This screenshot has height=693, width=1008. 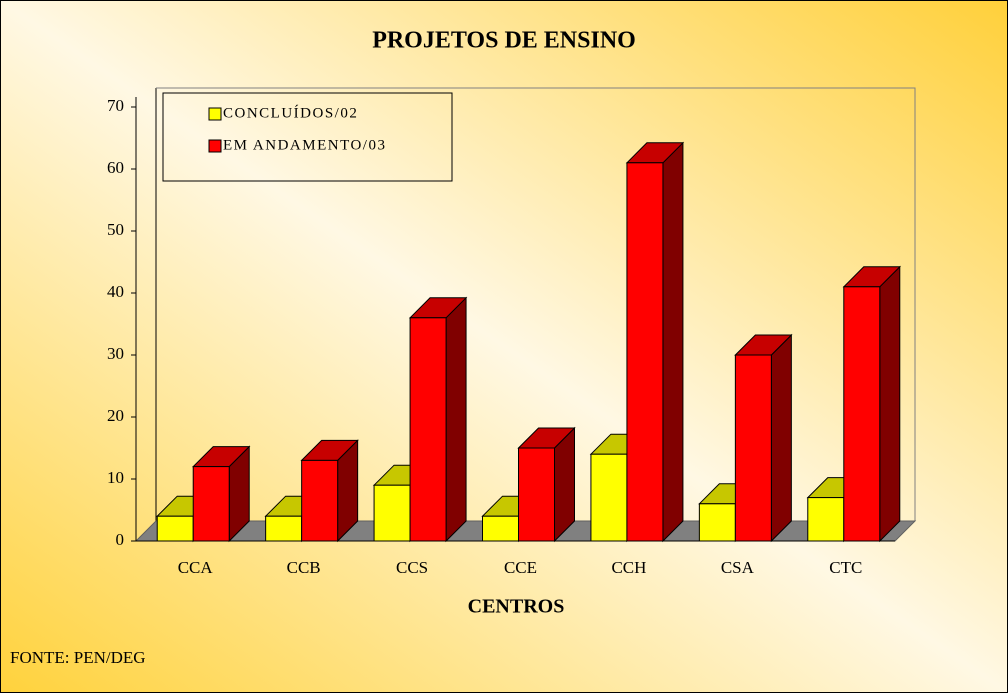 What do you see at coordinates (738, 567) in the screenshot?
I see `x-tick-label: CSA` at bounding box center [738, 567].